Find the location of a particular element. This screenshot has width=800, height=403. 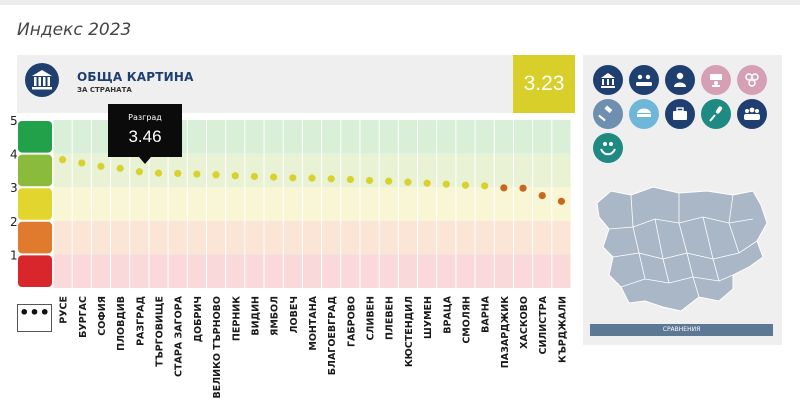

x-tick-label: РАЗГРАД is located at coordinates (140, 321).